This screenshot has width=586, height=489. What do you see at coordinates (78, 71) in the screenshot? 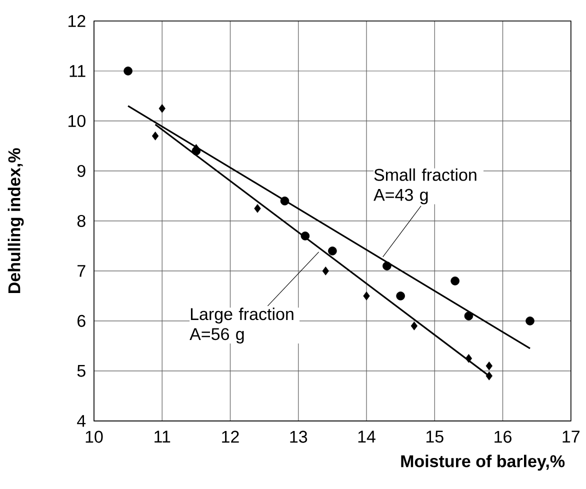
I see `y-tick-label: 11` at bounding box center [78, 71].